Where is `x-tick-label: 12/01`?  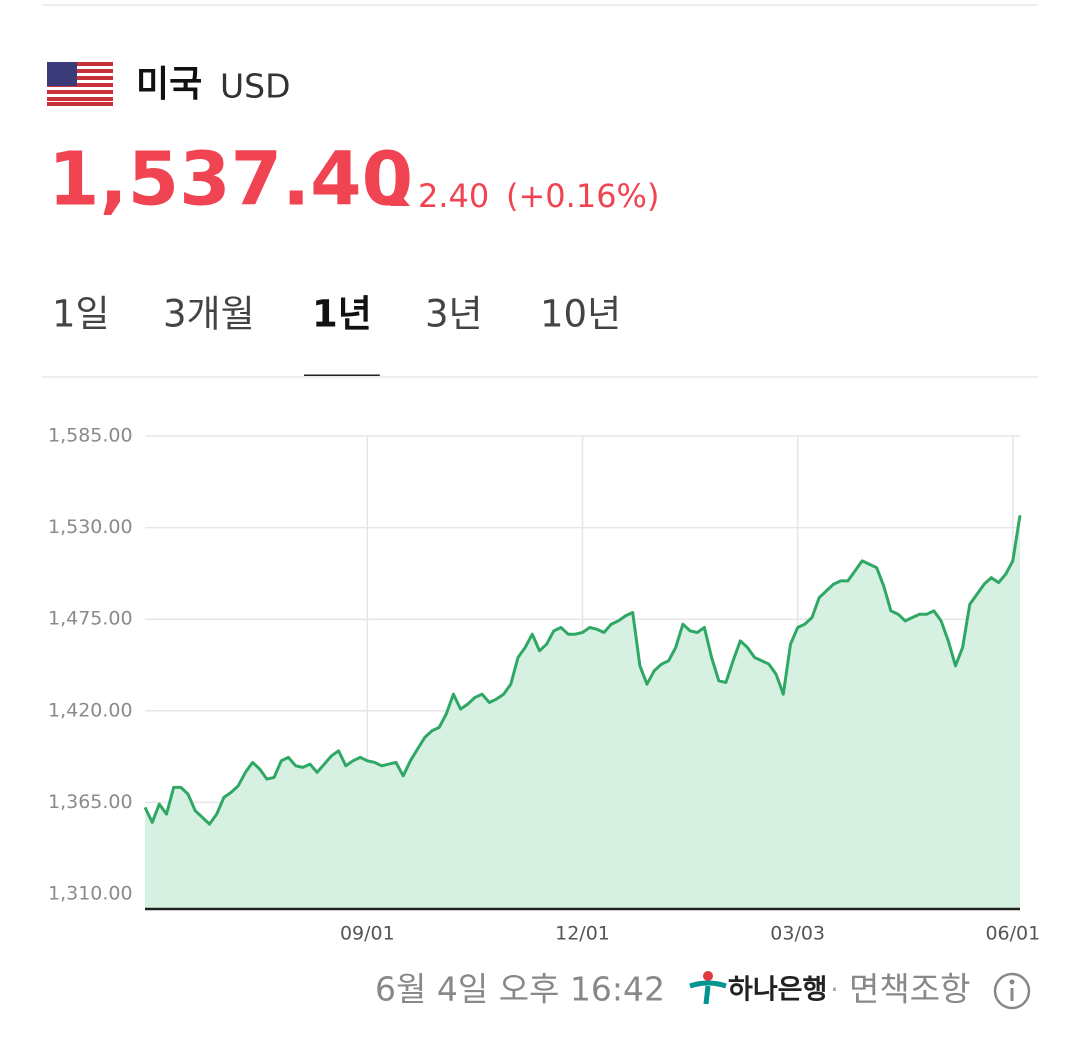 x-tick-label: 12/01 is located at coordinates (582, 934).